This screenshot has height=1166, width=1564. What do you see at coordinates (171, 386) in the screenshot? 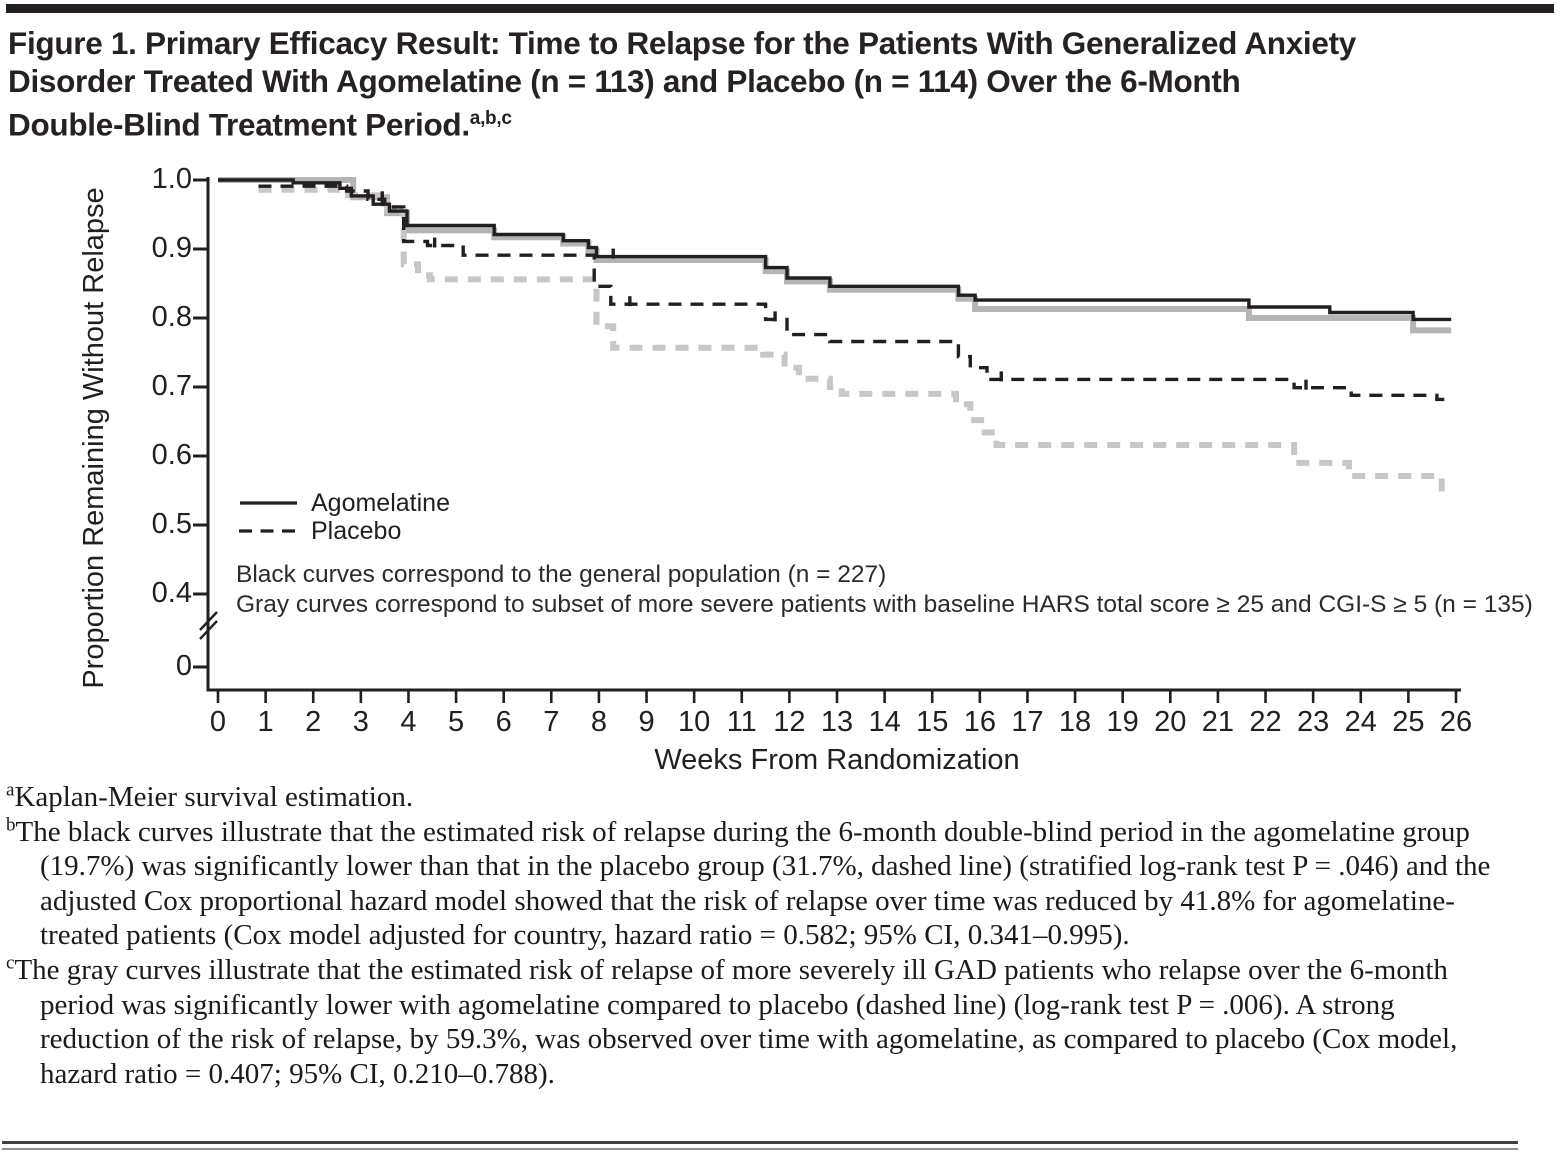
I see `y-tick-label: 0.7` at bounding box center [171, 386].